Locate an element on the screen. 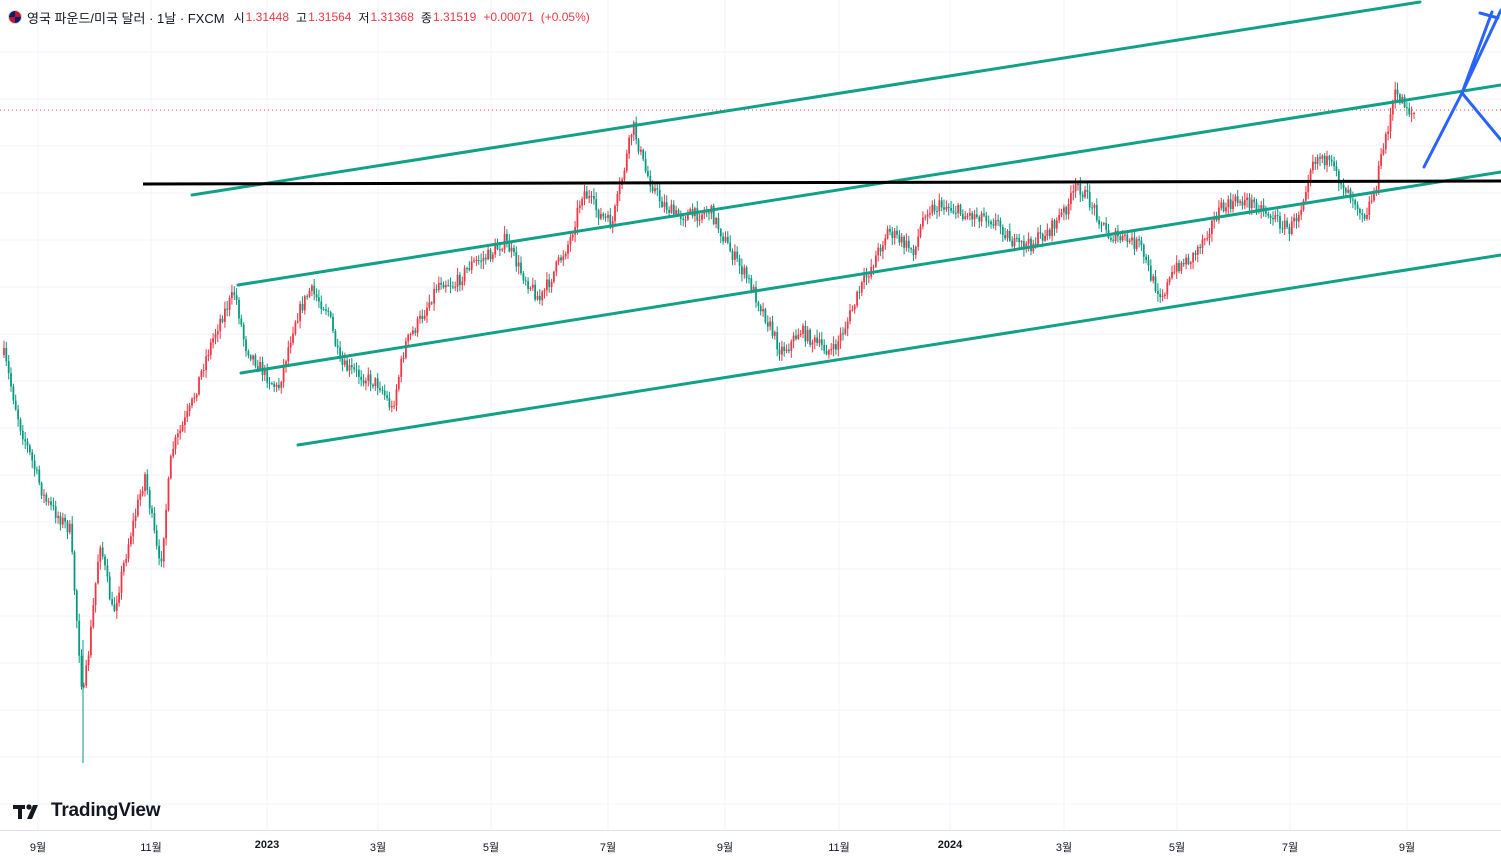  time-axis-tick: 5월 is located at coordinates (491, 848).